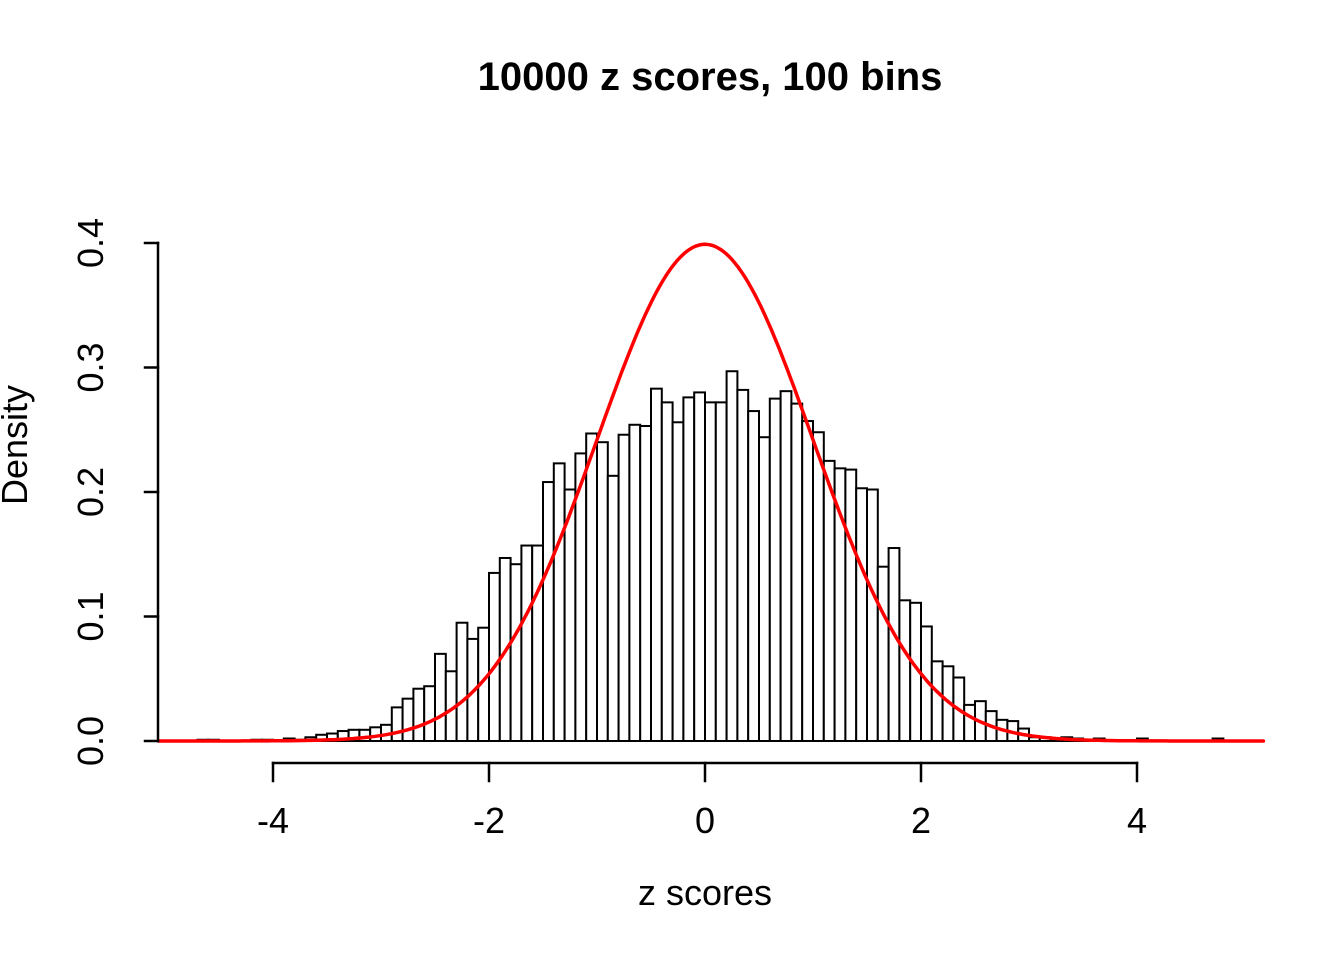 The height and width of the screenshot is (960, 1344). What do you see at coordinates (489, 820) in the screenshot?
I see `x-tick-label: -2` at bounding box center [489, 820].